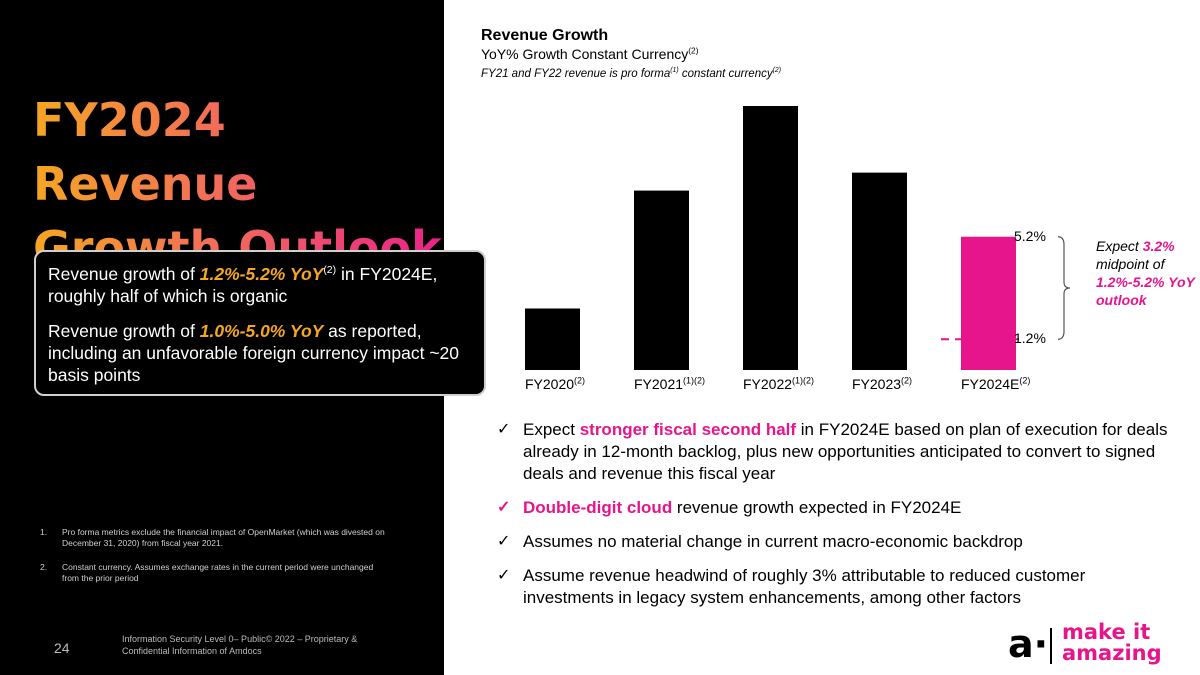  I want to click on page-number: 24, so click(62, 648).